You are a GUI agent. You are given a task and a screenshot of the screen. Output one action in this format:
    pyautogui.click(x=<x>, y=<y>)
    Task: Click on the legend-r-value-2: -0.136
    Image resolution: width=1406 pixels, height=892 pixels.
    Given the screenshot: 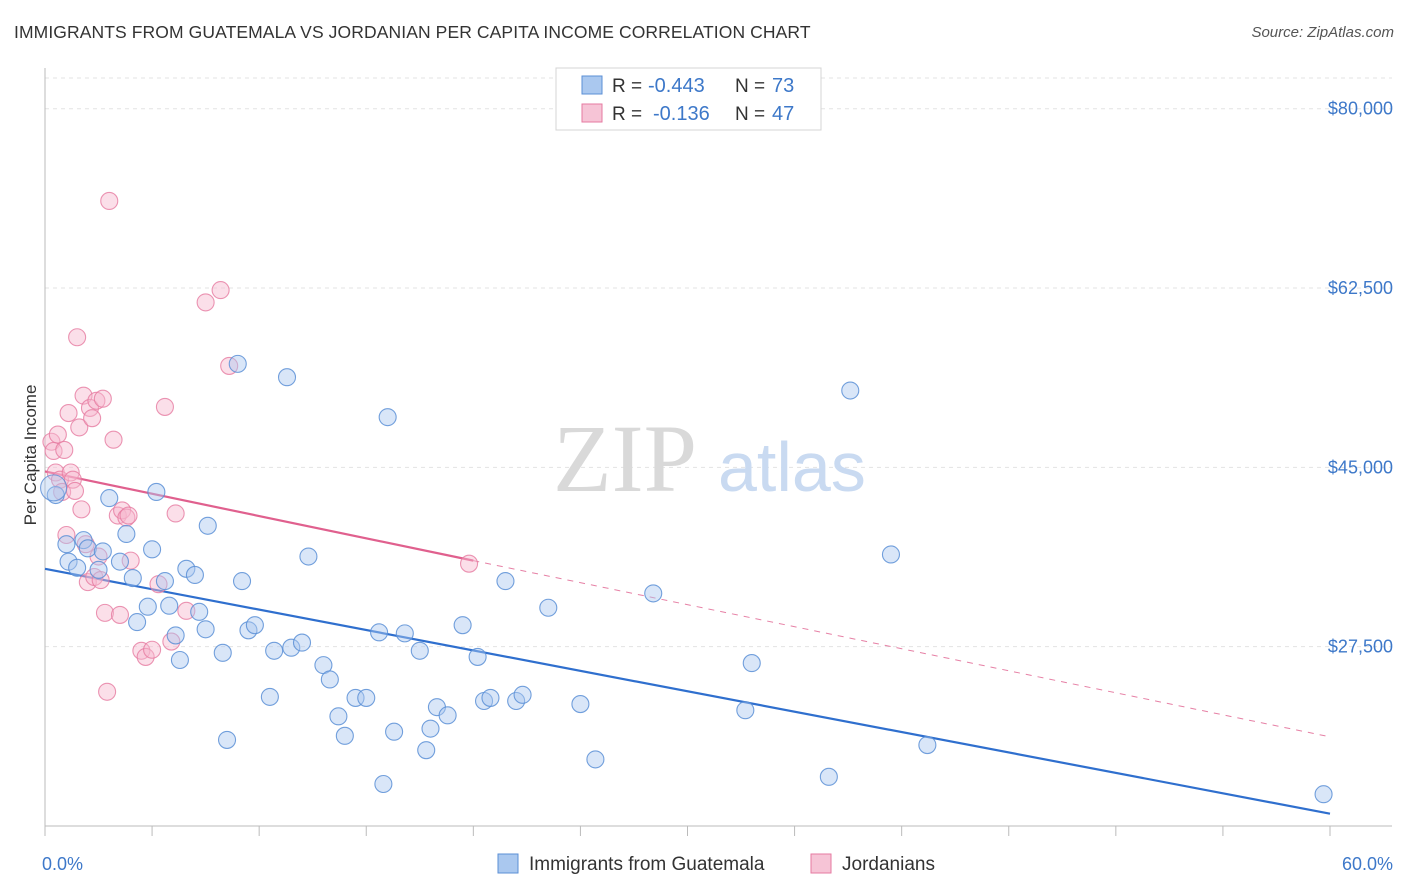 What is the action you would take?
    pyautogui.click(x=681, y=114)
    